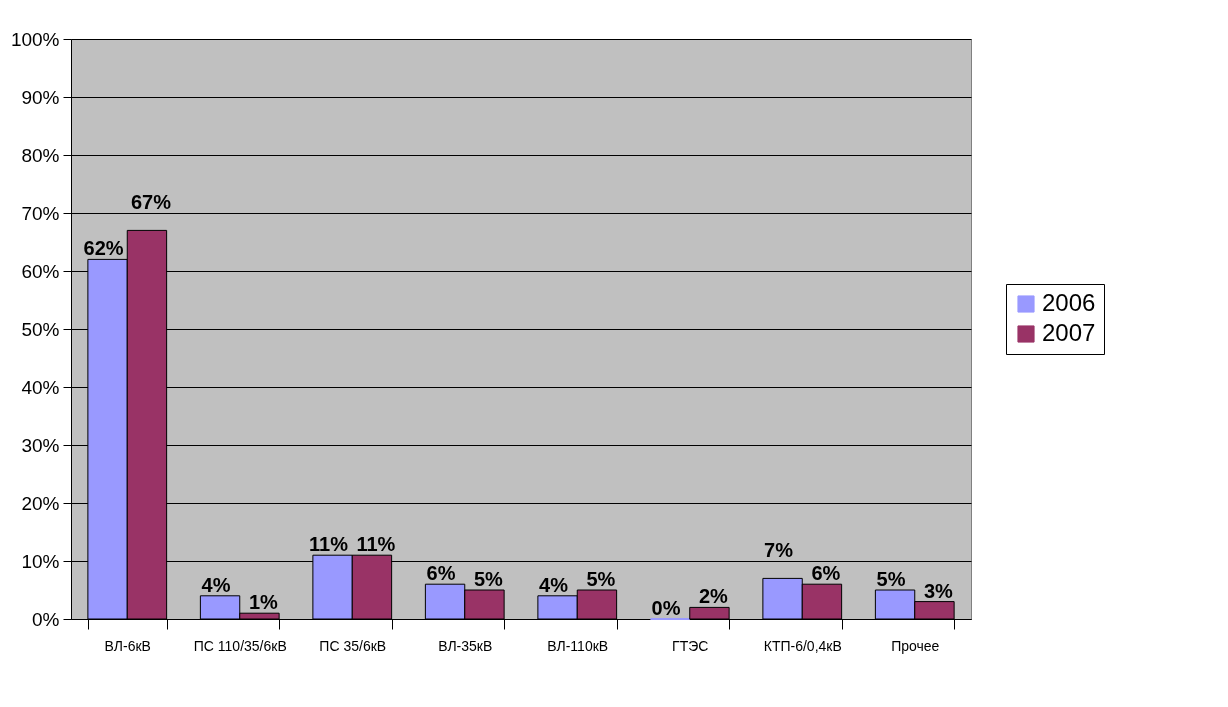 The height and width of the screenshot is (707, 1228). I want to click on y-tick-label: 90%, so click(40, 97).